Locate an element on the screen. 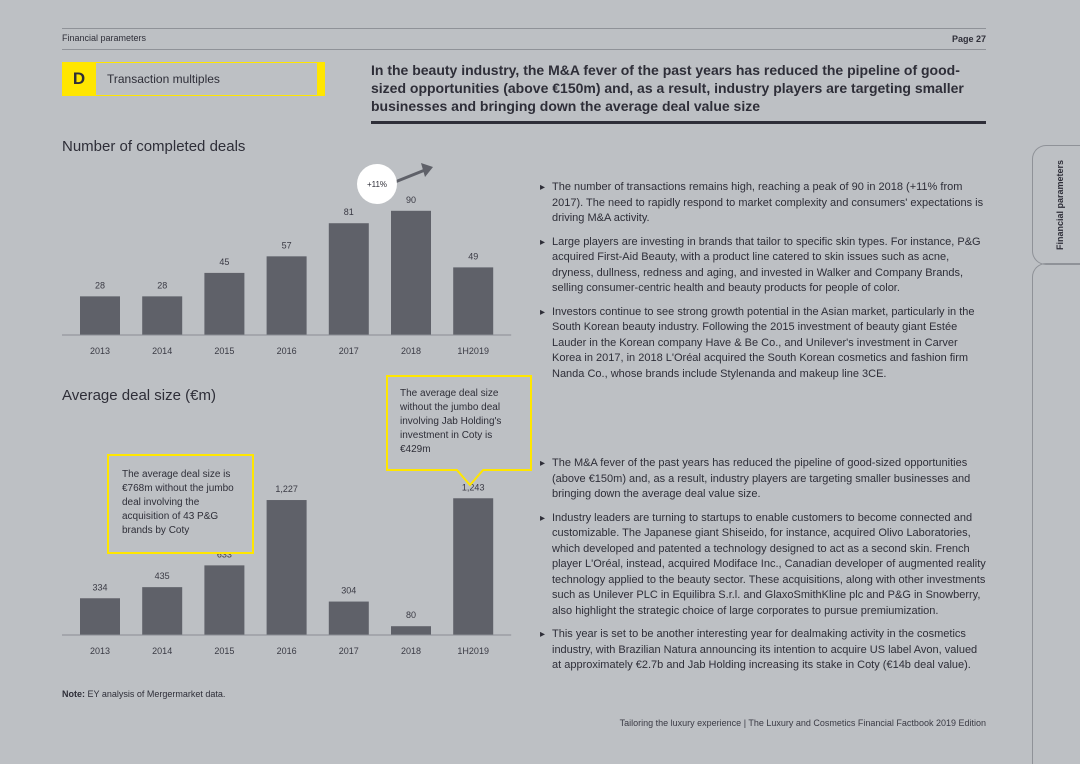 This screenshot has width=1080, height=764. callout2-pointer is located at coordinates (470, 478).